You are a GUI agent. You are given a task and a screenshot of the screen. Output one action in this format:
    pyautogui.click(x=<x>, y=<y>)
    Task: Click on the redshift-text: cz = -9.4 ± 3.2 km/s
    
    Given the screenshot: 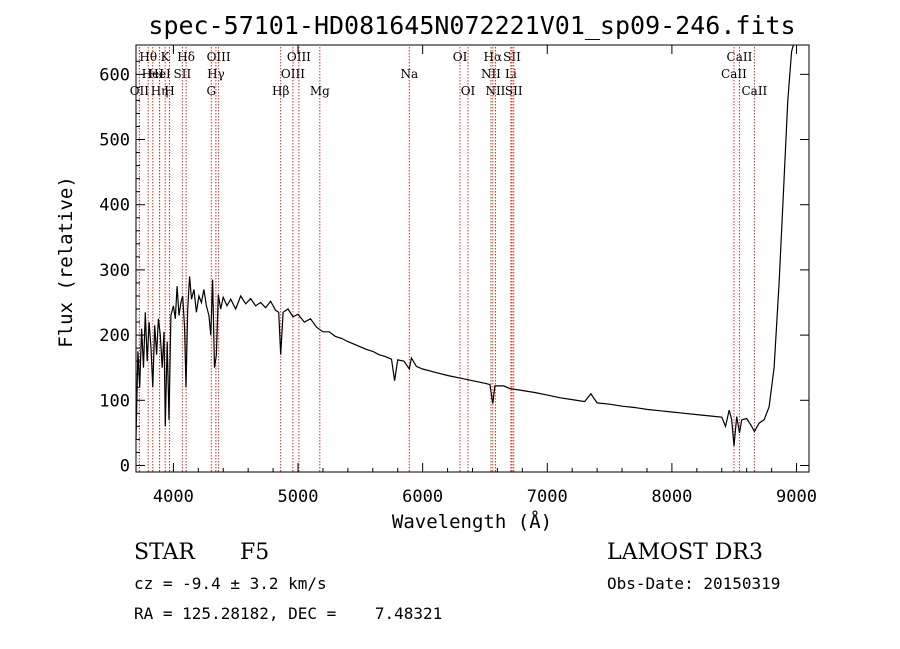 What is the action you would take?
    pyautogui.click(x=230, y=583)
    